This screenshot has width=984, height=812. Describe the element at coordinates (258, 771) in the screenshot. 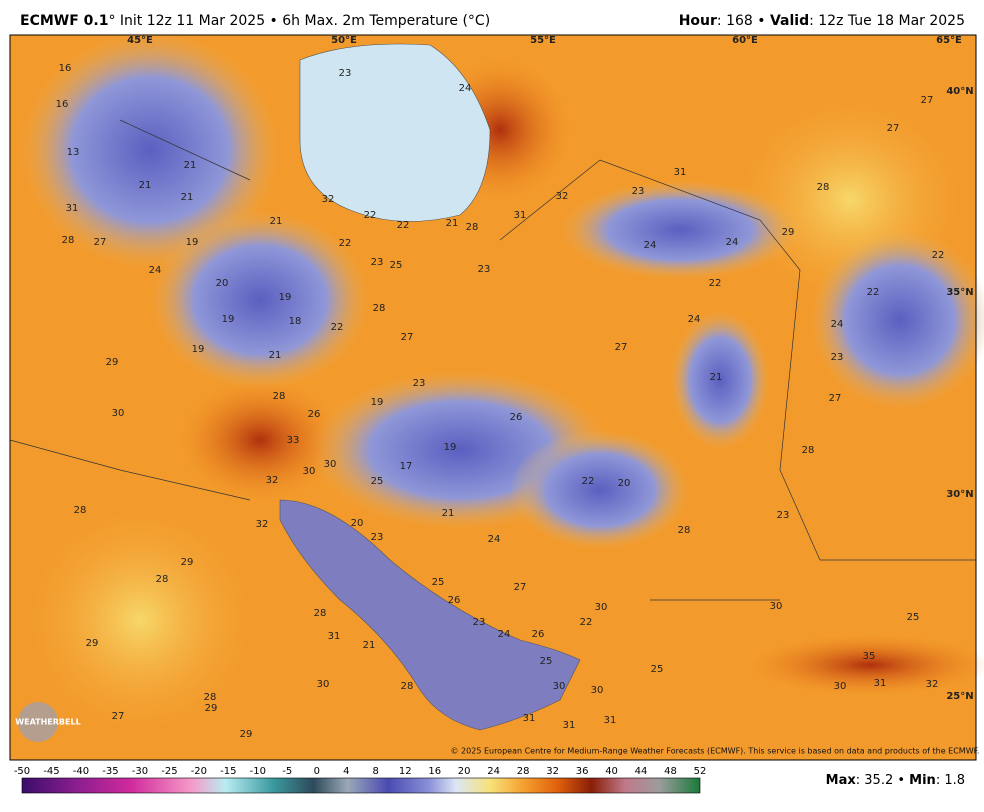

I see `colorbar-tick-label: -10` at that location.